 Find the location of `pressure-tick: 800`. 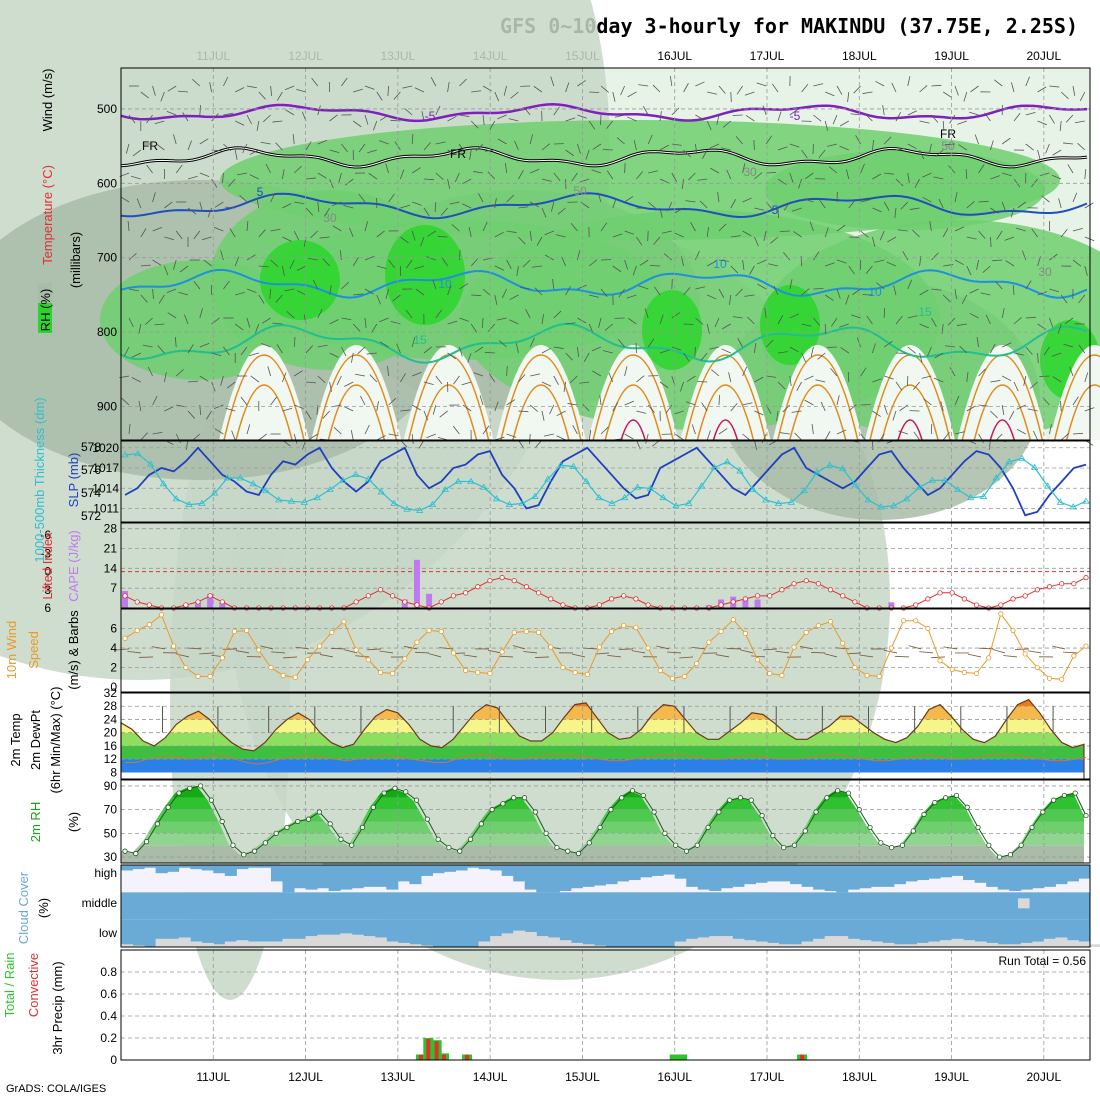

pressure-tick: 800 is located at coordinates (107, 332).